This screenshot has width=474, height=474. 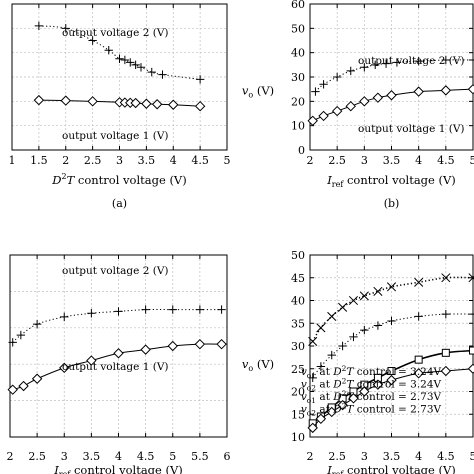 I want to click on y-tick-label: 50, so click(x=298, y=28).